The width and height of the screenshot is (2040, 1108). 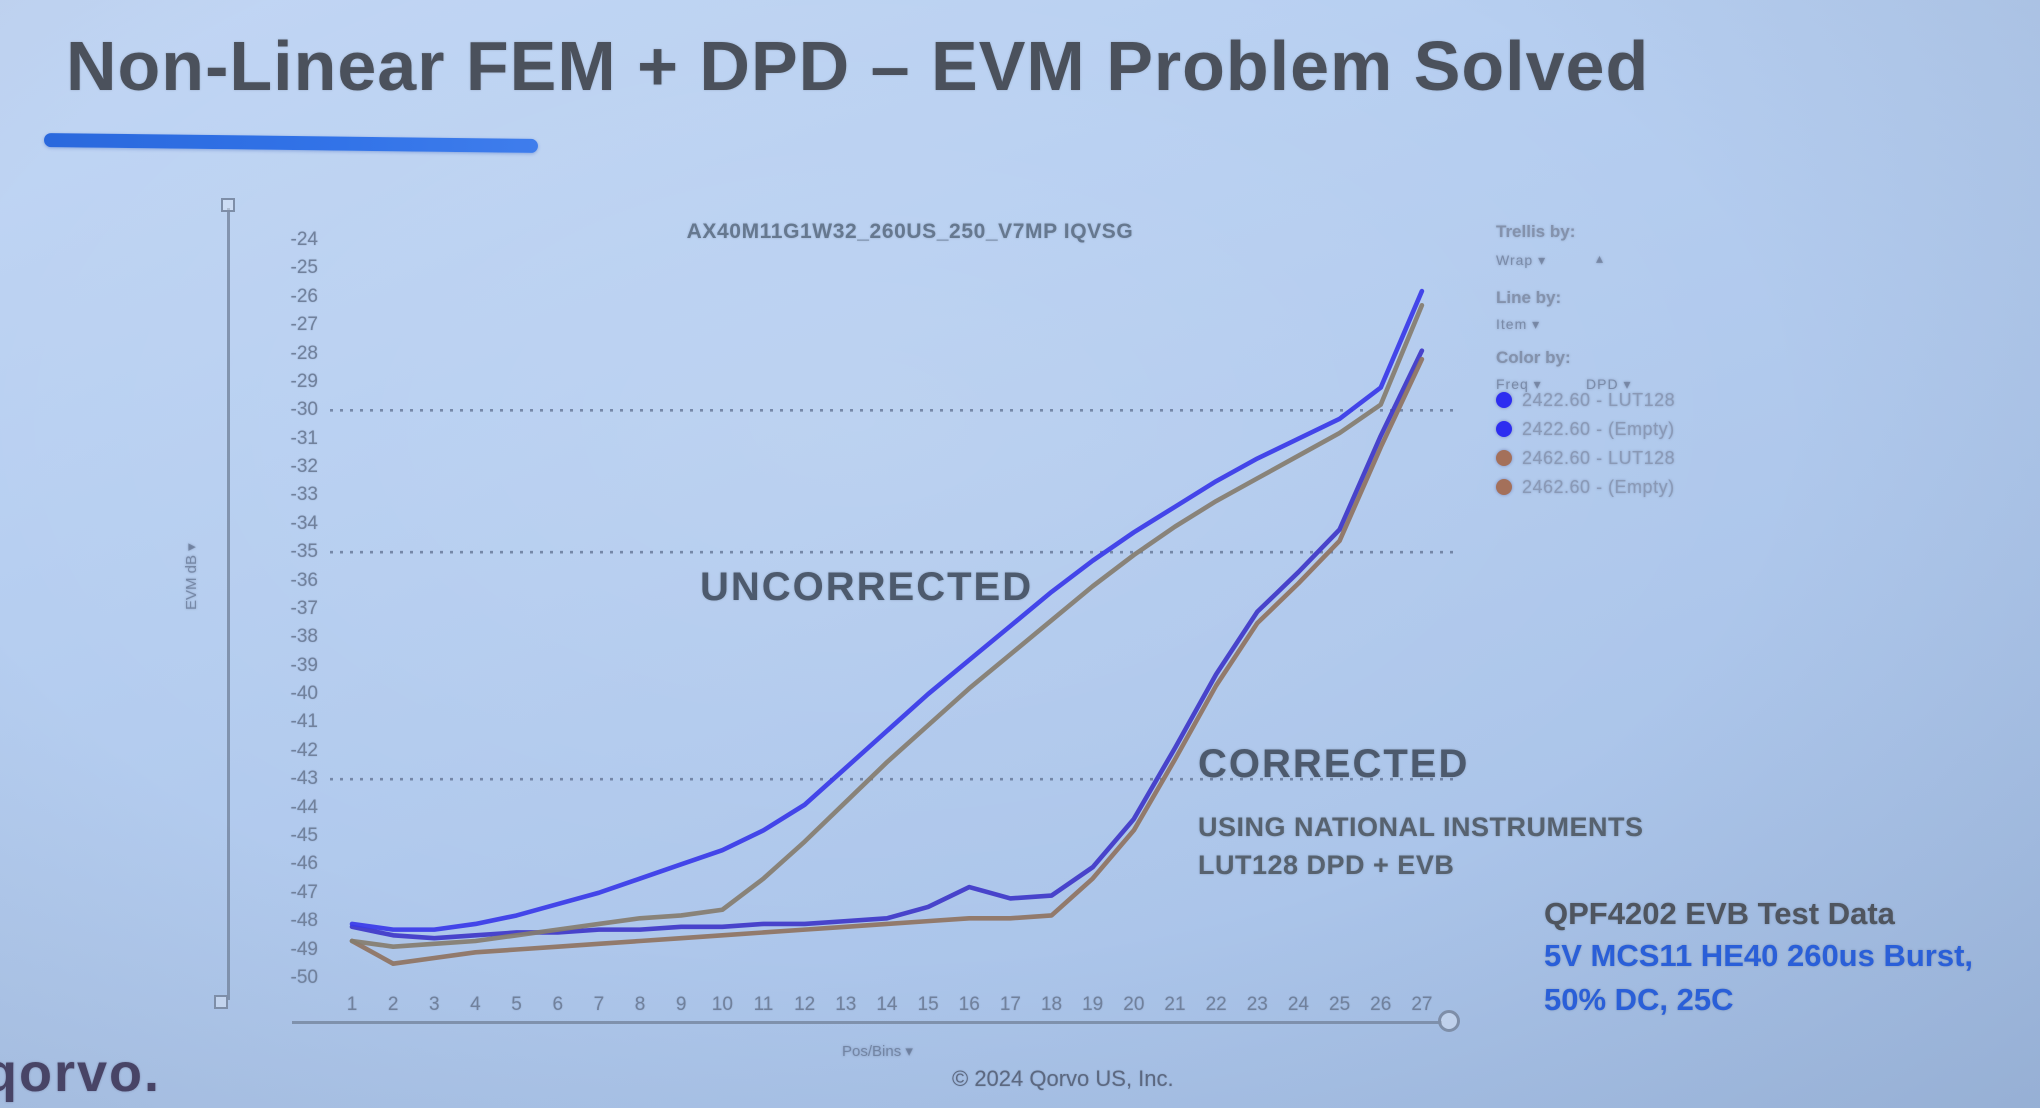 I want to click on legend-item-label: 2422.60 - (Empty), so click(x=1598, y=428).